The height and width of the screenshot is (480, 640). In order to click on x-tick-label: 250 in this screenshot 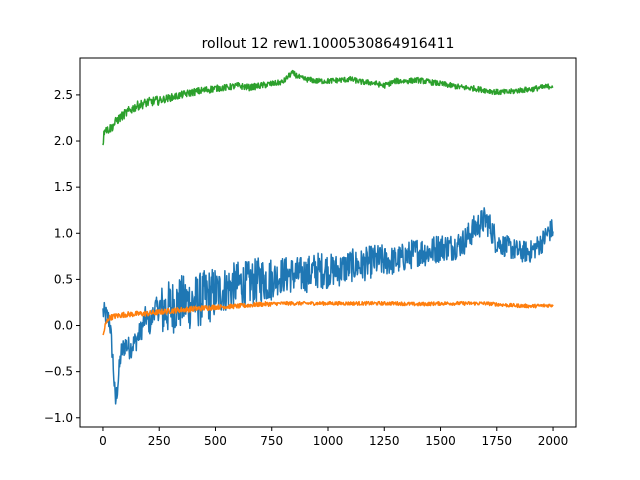, I will do `click(159, 441)`.